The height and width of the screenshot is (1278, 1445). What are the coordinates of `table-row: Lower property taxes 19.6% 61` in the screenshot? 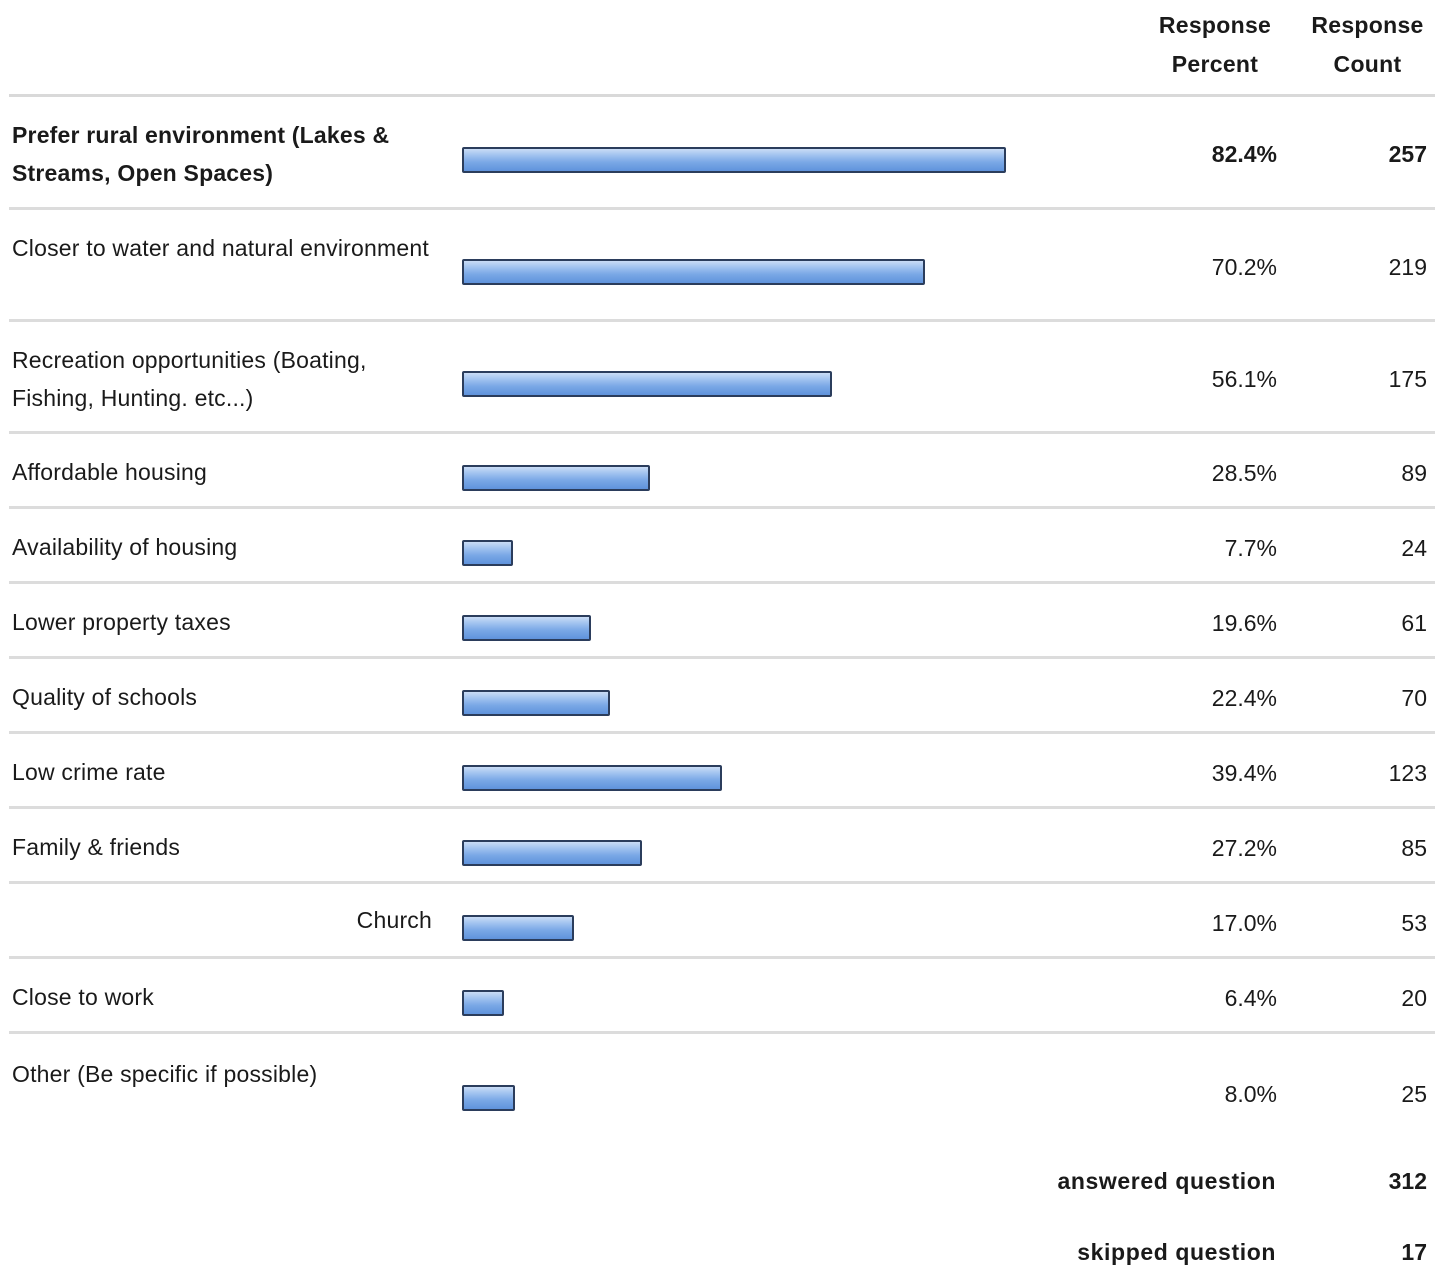 It's located at (722, 621).